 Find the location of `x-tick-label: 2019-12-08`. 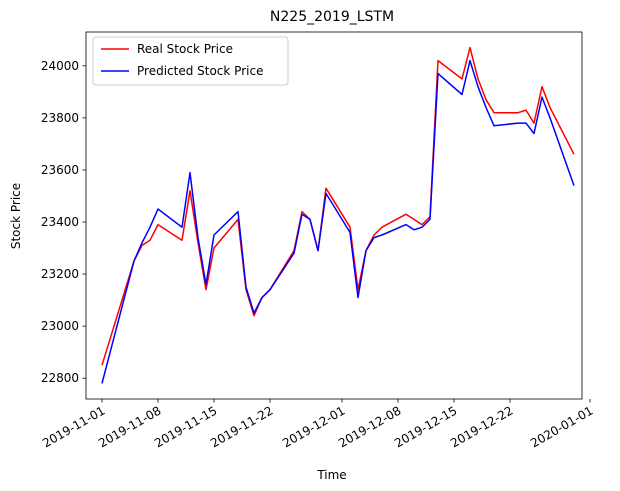

x-tick-label: 2019-12-08 is located at coordinates (369, 426).